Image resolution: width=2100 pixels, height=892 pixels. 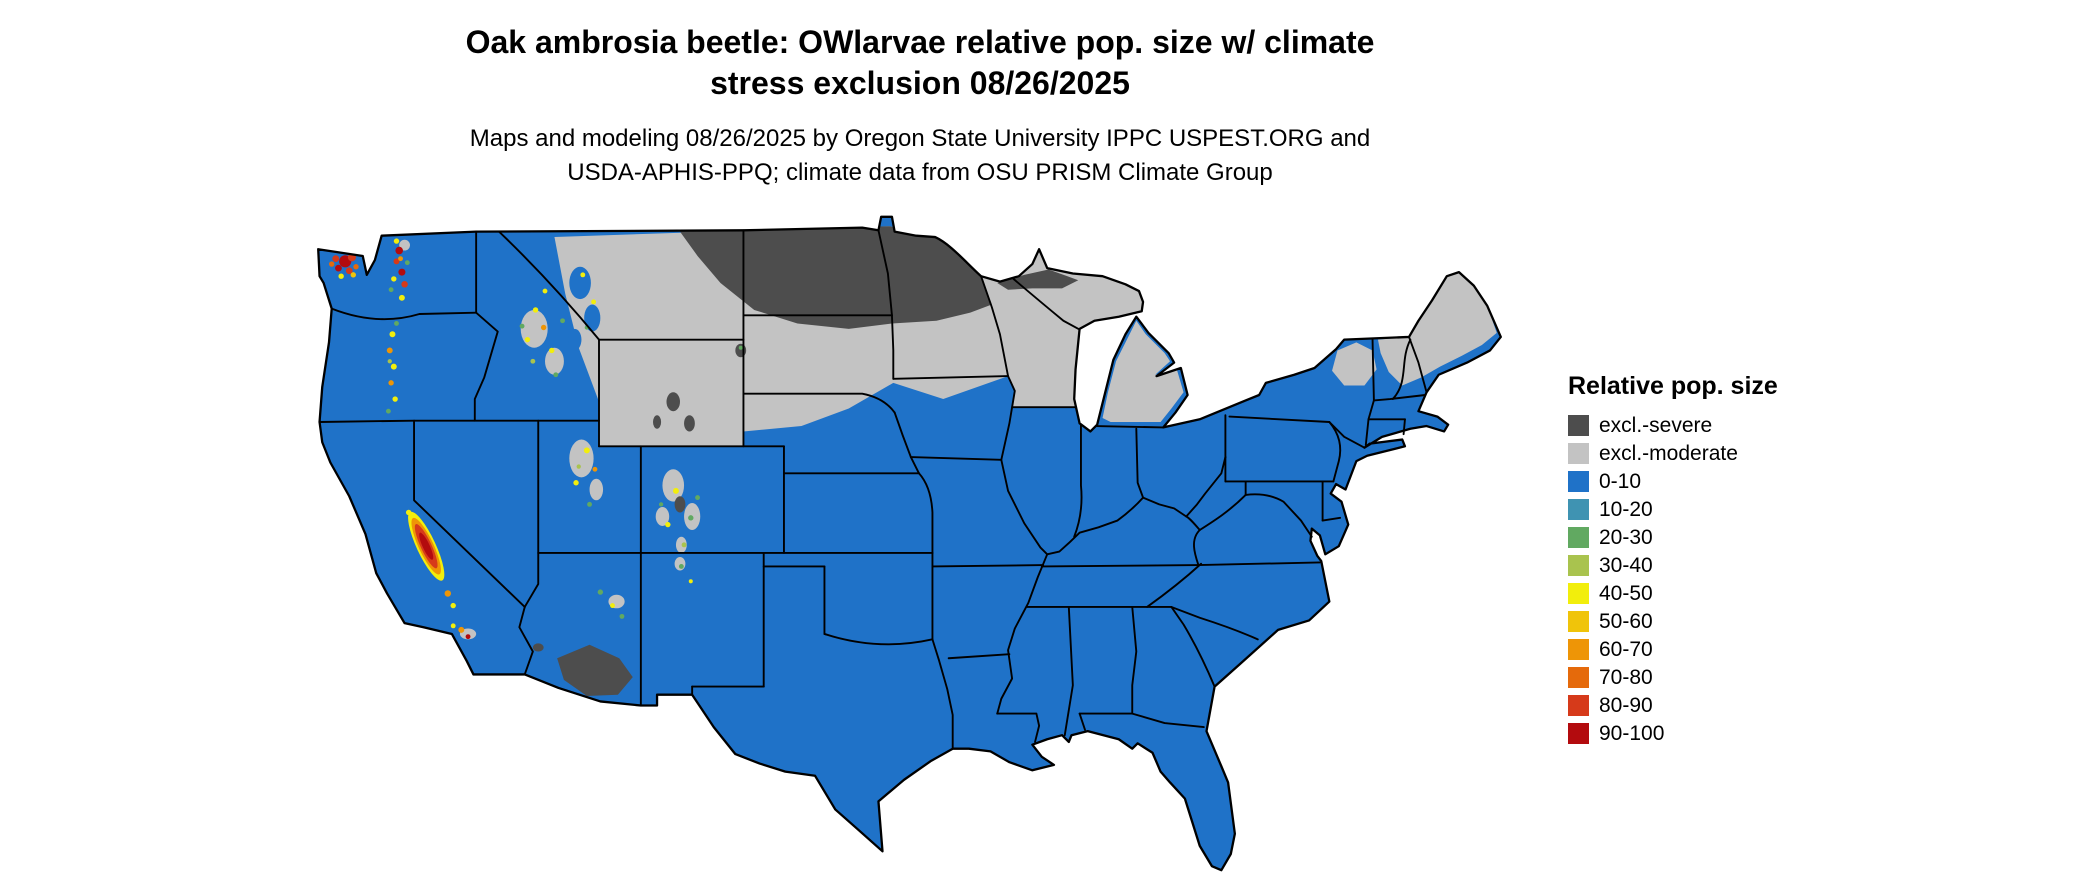 I want to click on legend-label: 60-70, so click(x=1626, y=649).